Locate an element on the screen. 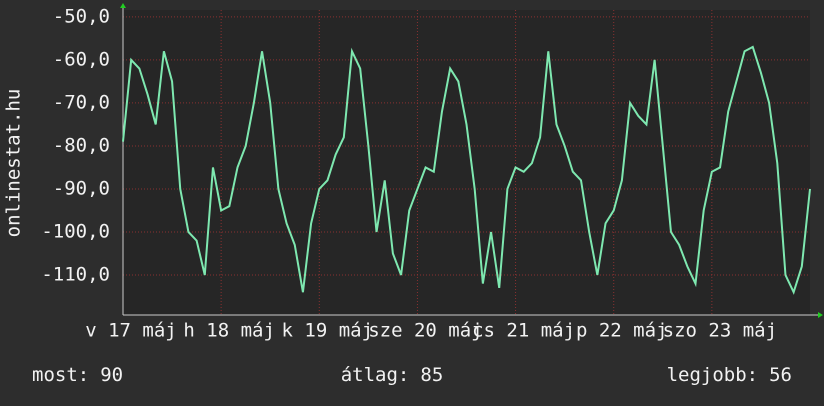  footer-stat: most: 90 is located at coordinates (77, 375).